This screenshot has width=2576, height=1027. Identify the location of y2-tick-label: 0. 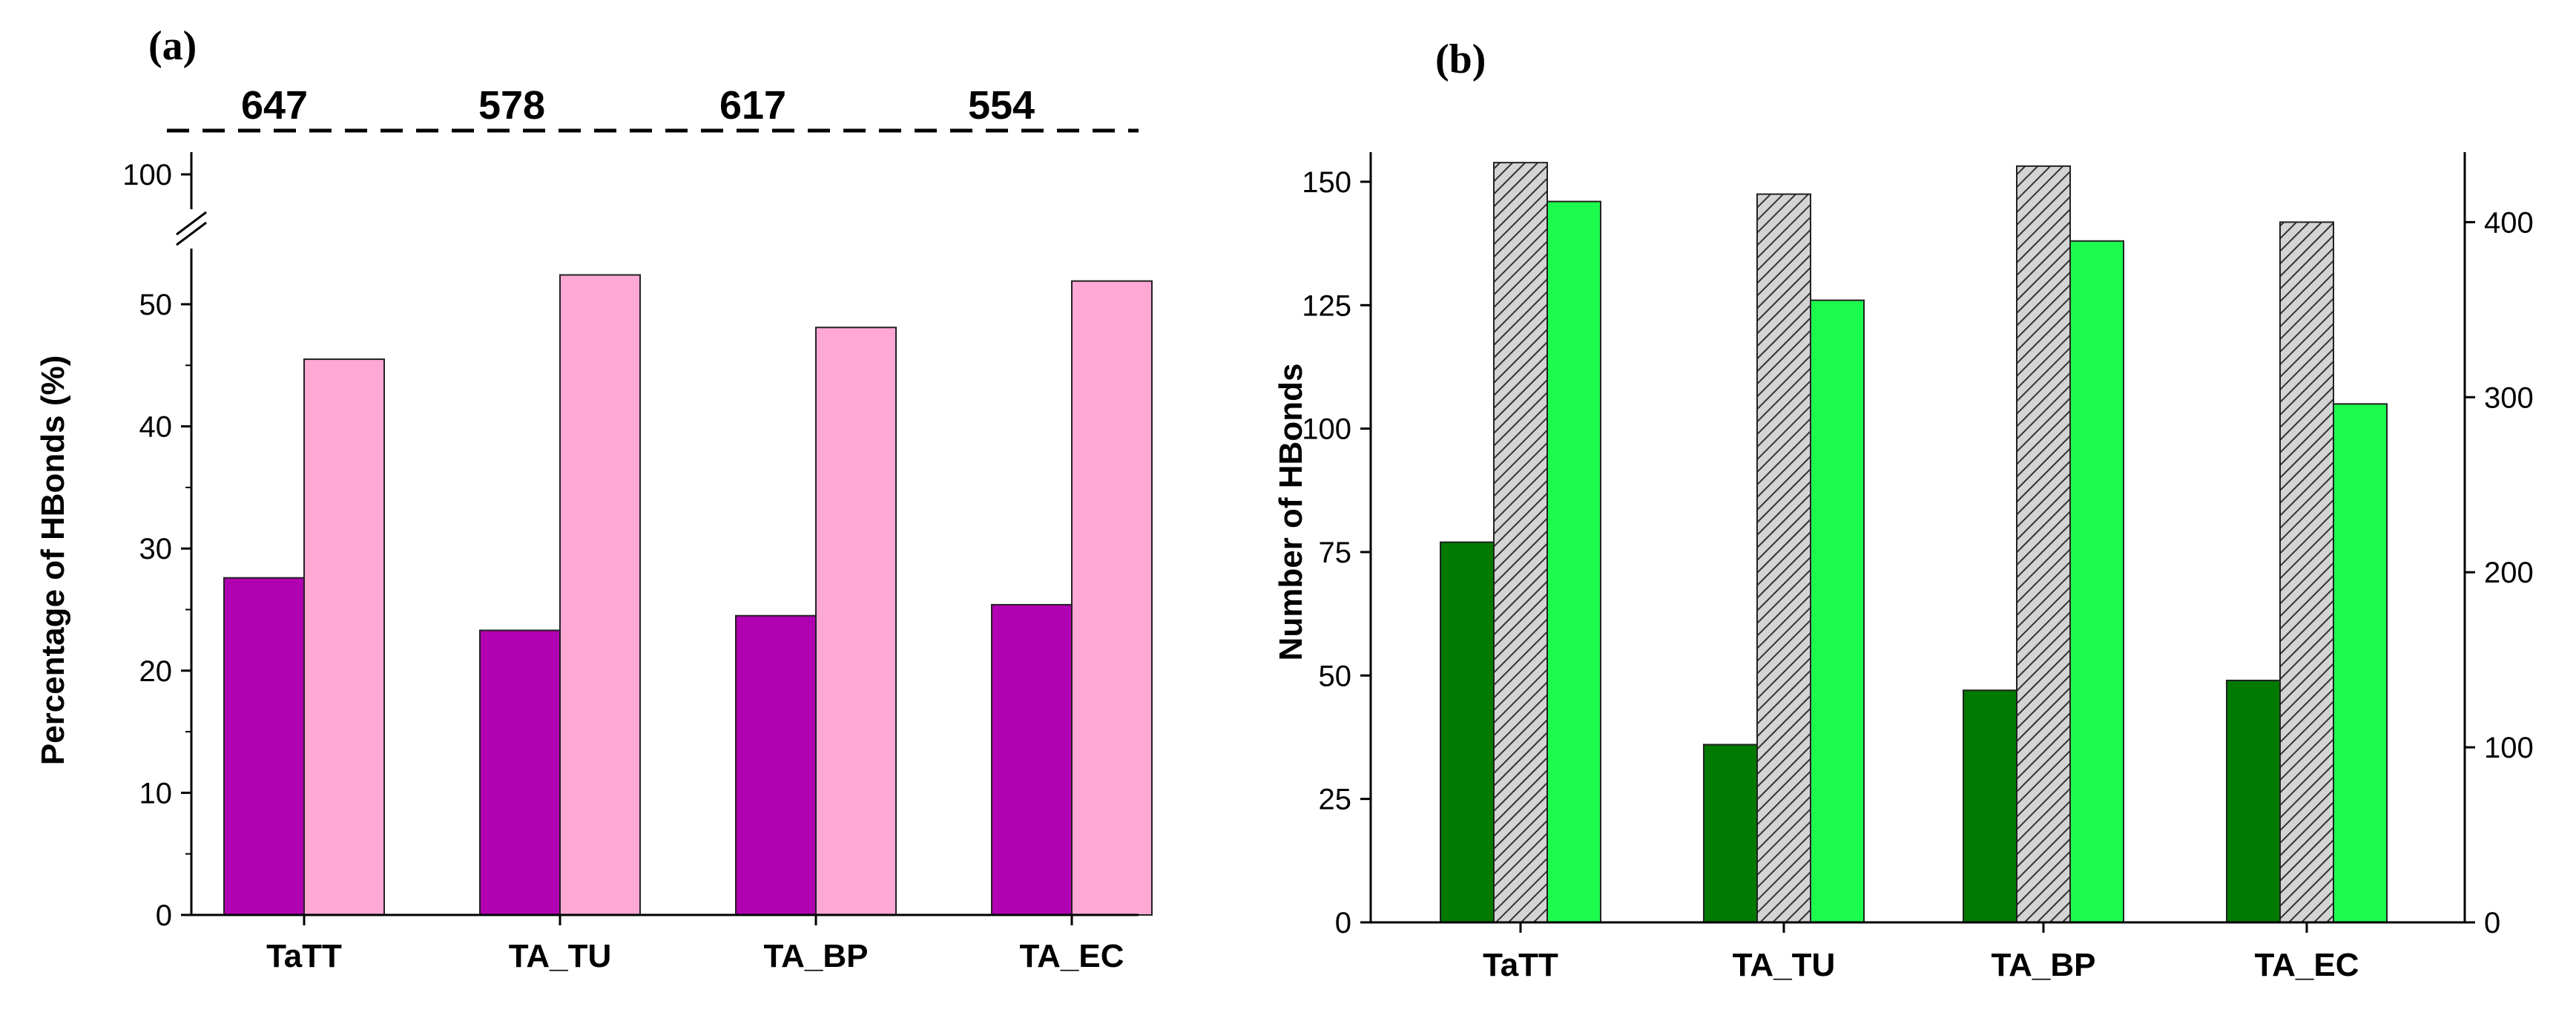
(2492, 923).